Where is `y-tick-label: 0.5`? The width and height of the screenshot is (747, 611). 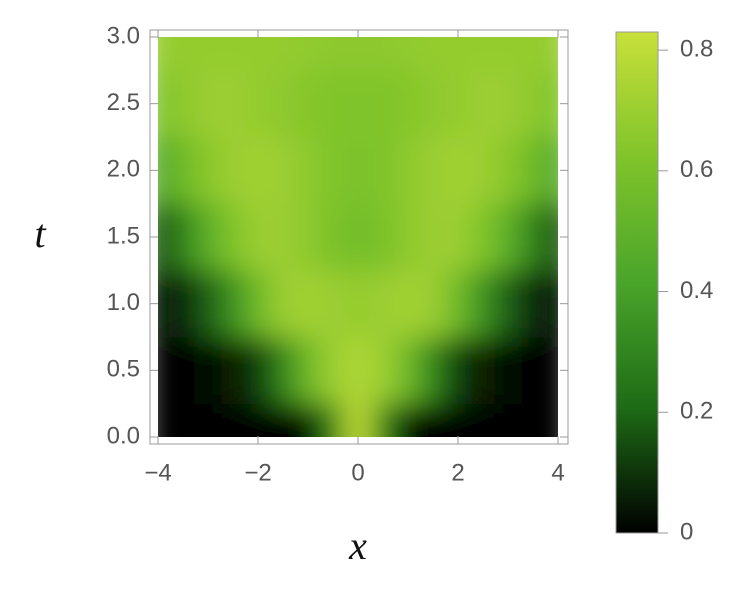 y-tick-label: 0.5 is located at coordinates (123, 369).